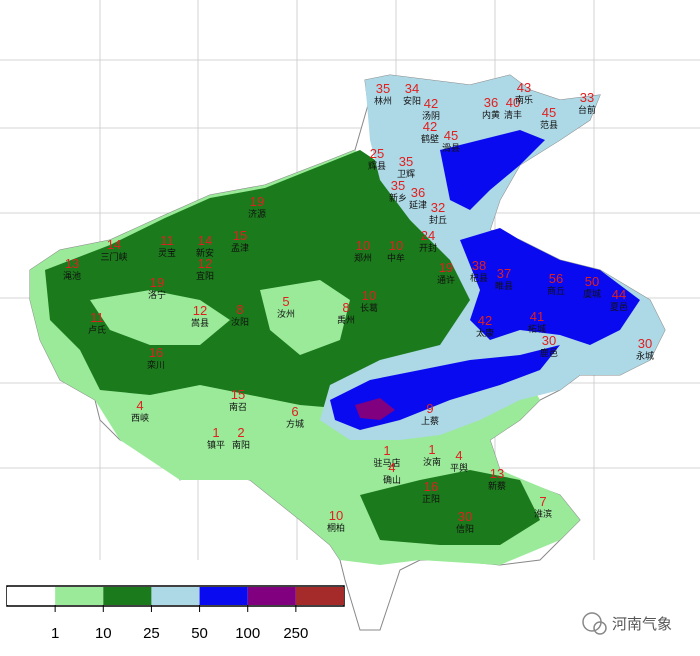 Image resolution: width=700 pixels, height=656 pixels. Describe the element at coordinates (406, 174) in the screenshot. I see `station-name: 卫辉` at that location.